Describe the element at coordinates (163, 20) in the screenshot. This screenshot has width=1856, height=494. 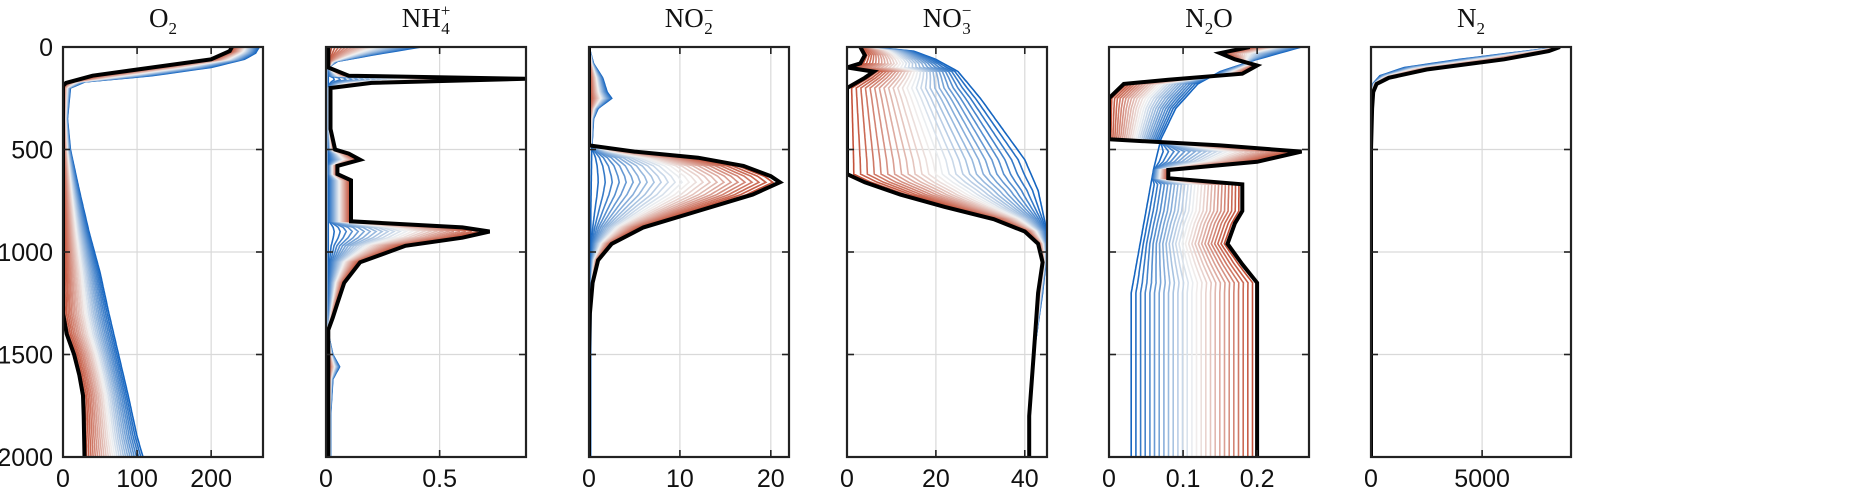
I see `panel-title: O2` at that location.